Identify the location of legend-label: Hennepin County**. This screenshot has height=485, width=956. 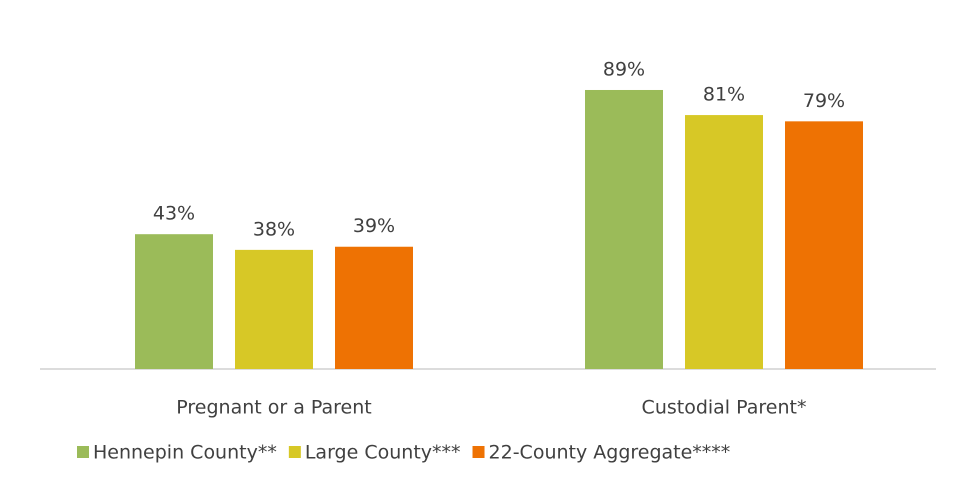
(185, 453).